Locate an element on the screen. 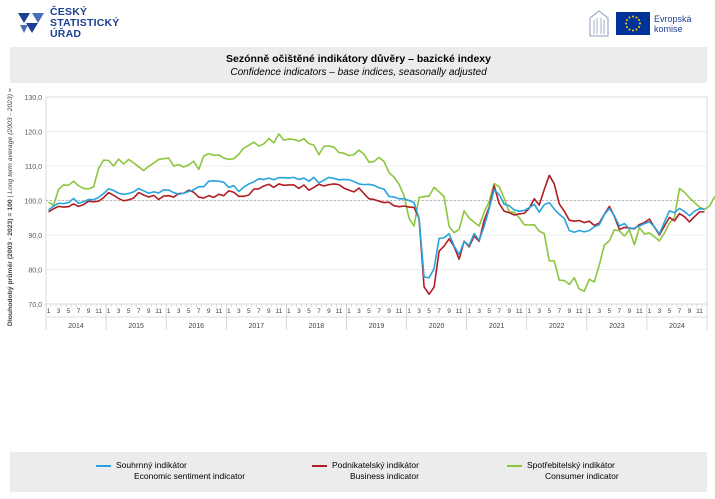 The height and width of the screenshot is (499, 715). y-axis-title-en: Long term average (2003 - 2023) = 100 is located at coordinates (10, 140).